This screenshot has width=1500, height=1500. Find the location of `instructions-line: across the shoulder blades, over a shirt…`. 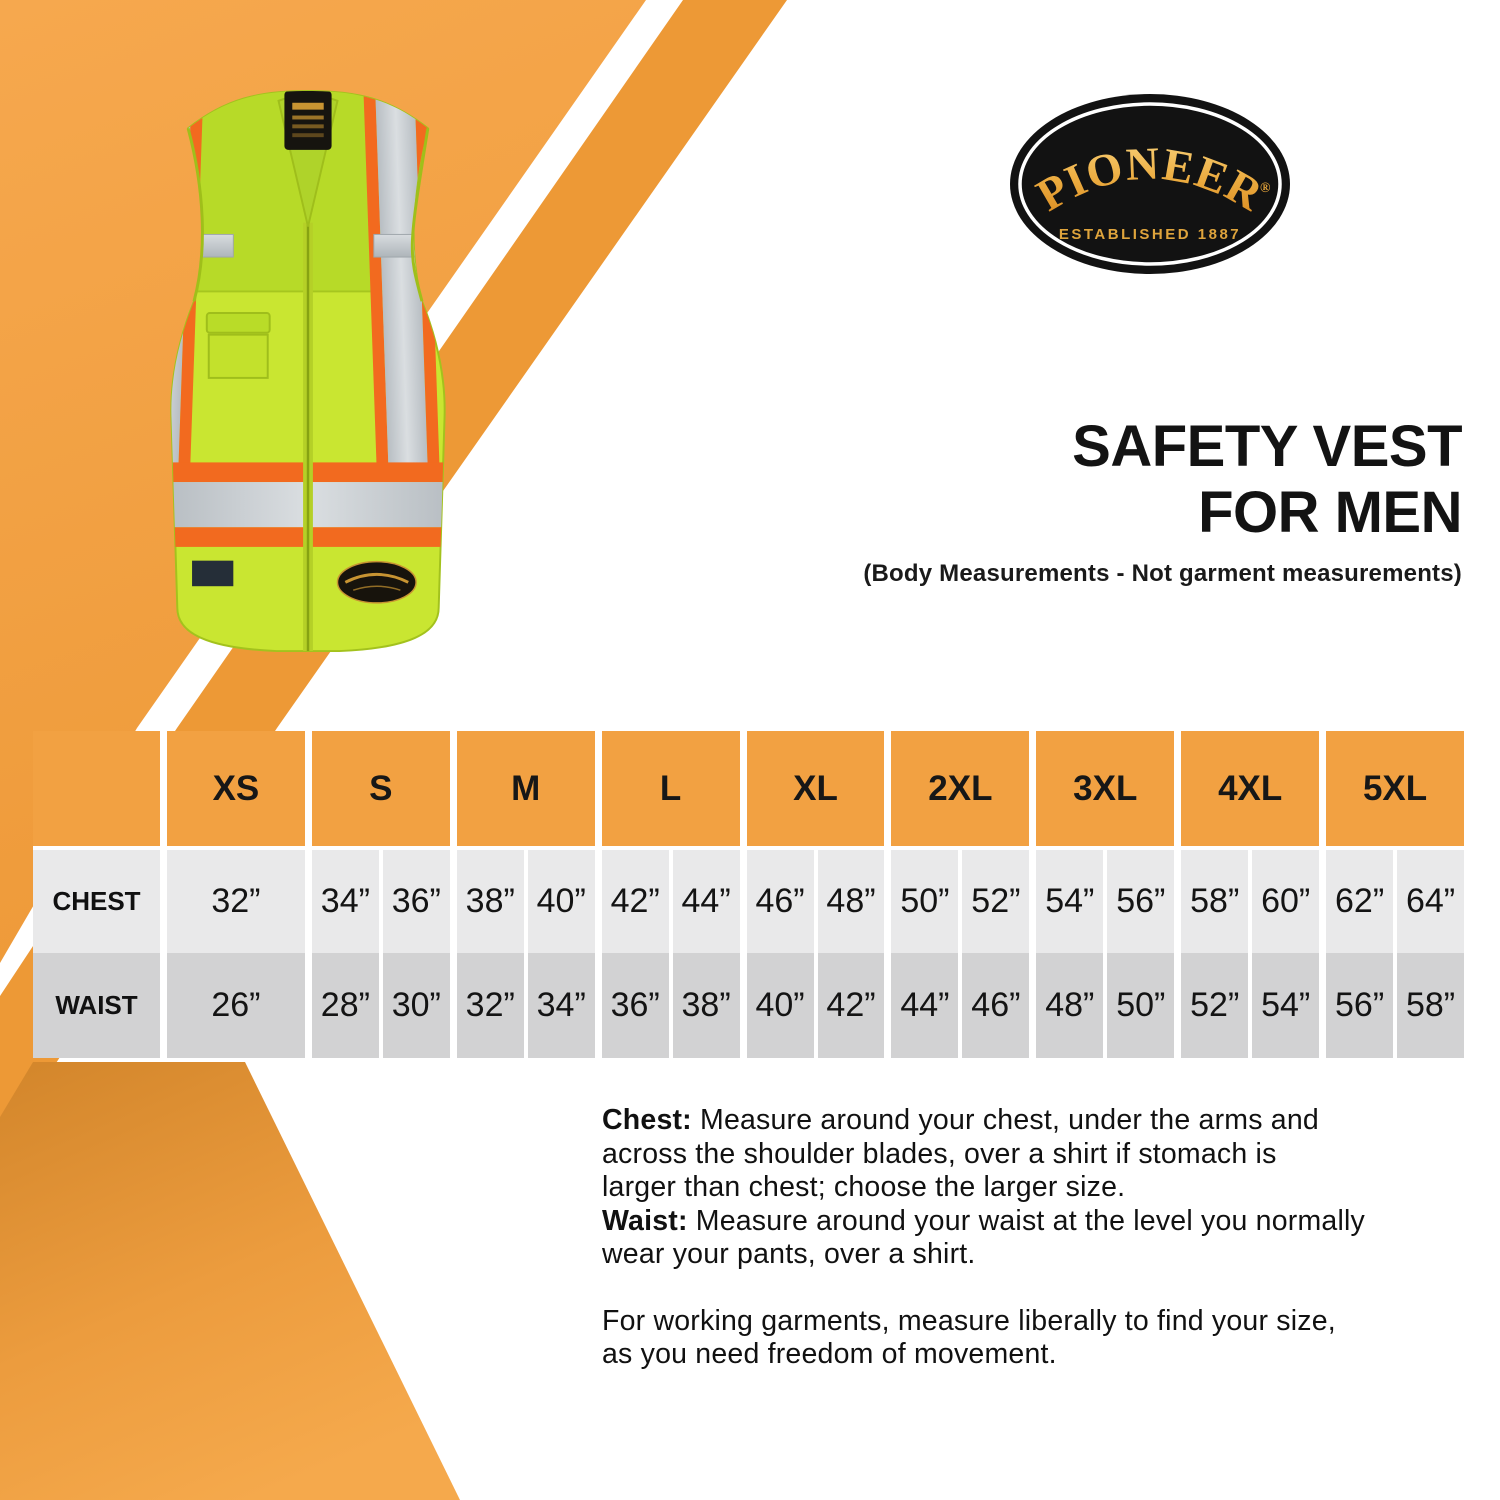

instructions-line: across the shoulder blades, over a shirt… is located at coordinates (983, 1155).